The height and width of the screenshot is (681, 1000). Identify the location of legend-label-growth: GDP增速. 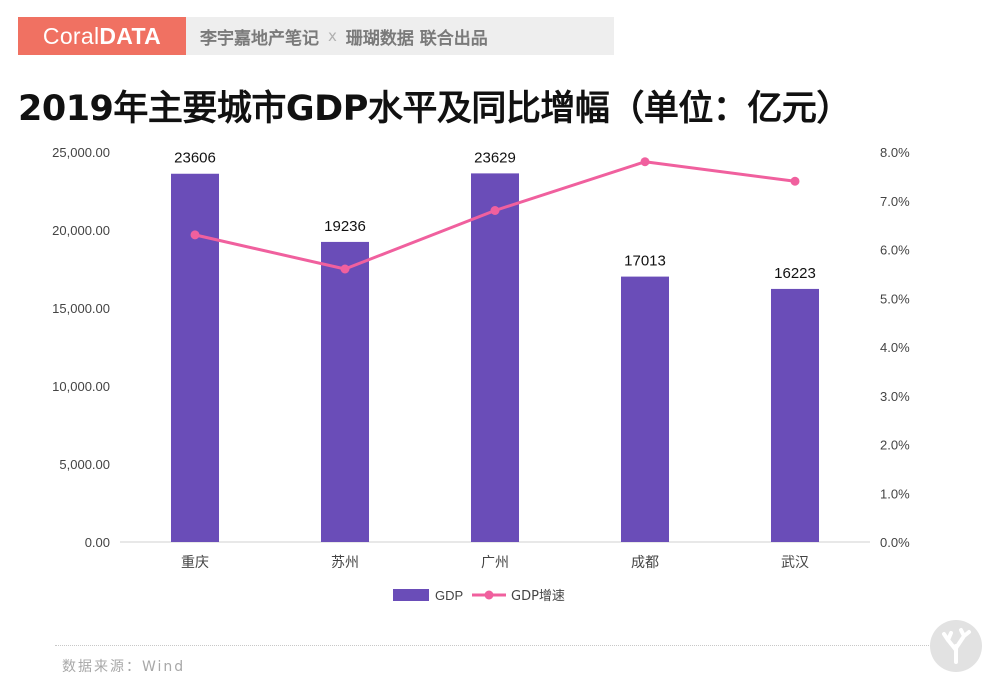
(538, 596).